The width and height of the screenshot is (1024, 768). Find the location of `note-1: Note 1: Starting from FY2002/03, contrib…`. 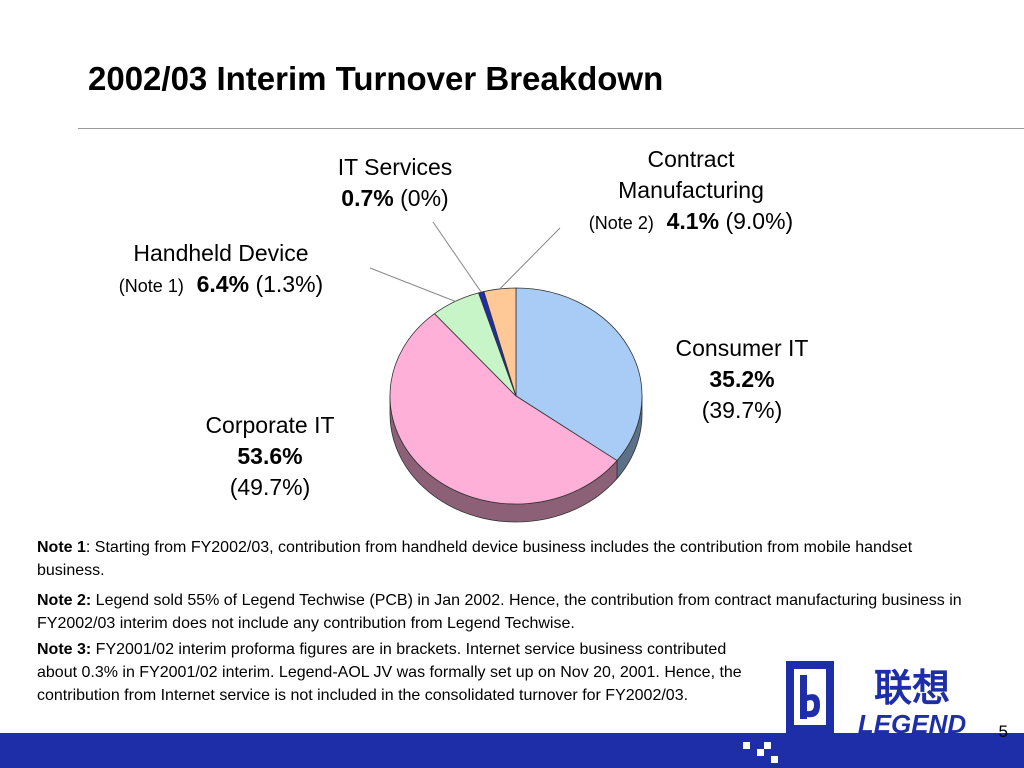

note-1: Note 1: Starting from FY2002/03, contrib… is located at coordinates (502, 559).